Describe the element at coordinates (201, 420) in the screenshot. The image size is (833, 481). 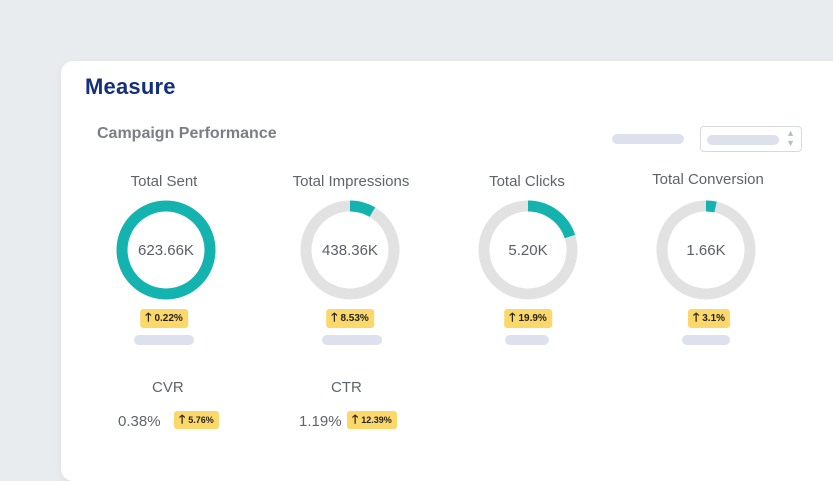
I see `change-value: 5.76%` at that location.